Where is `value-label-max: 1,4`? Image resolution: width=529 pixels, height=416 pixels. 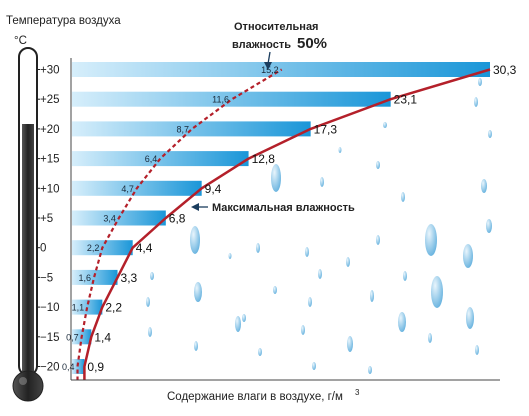 value-label-max: 1,4 is located at coordinates (102, 337).